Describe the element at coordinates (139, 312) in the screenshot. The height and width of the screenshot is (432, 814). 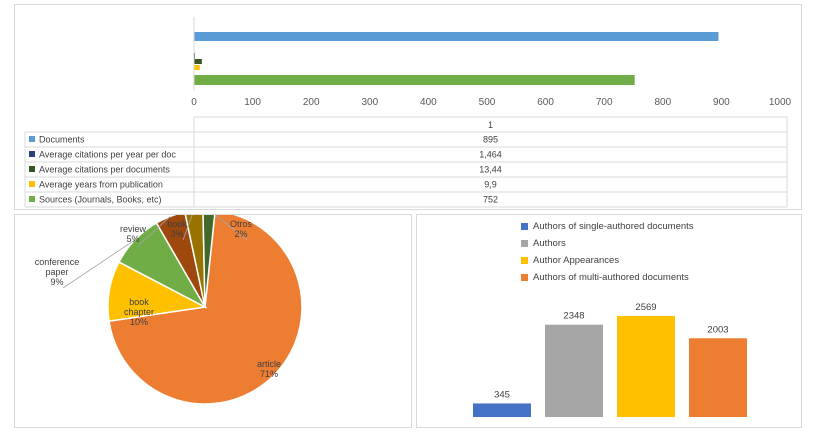
I see `pie-label-book-chapter: book chapter 10%` at that location.